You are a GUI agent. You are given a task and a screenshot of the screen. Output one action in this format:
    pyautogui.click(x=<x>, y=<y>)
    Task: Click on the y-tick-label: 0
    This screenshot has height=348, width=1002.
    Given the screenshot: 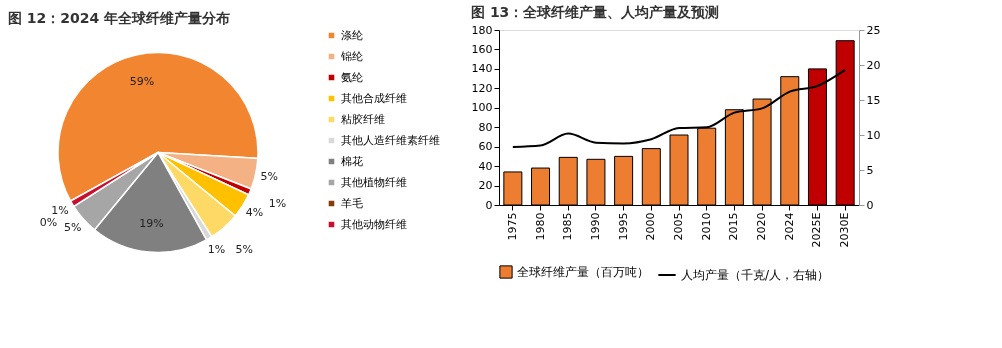 What is the action you would take?
    pyautogui.click(x=489, y=205)
    